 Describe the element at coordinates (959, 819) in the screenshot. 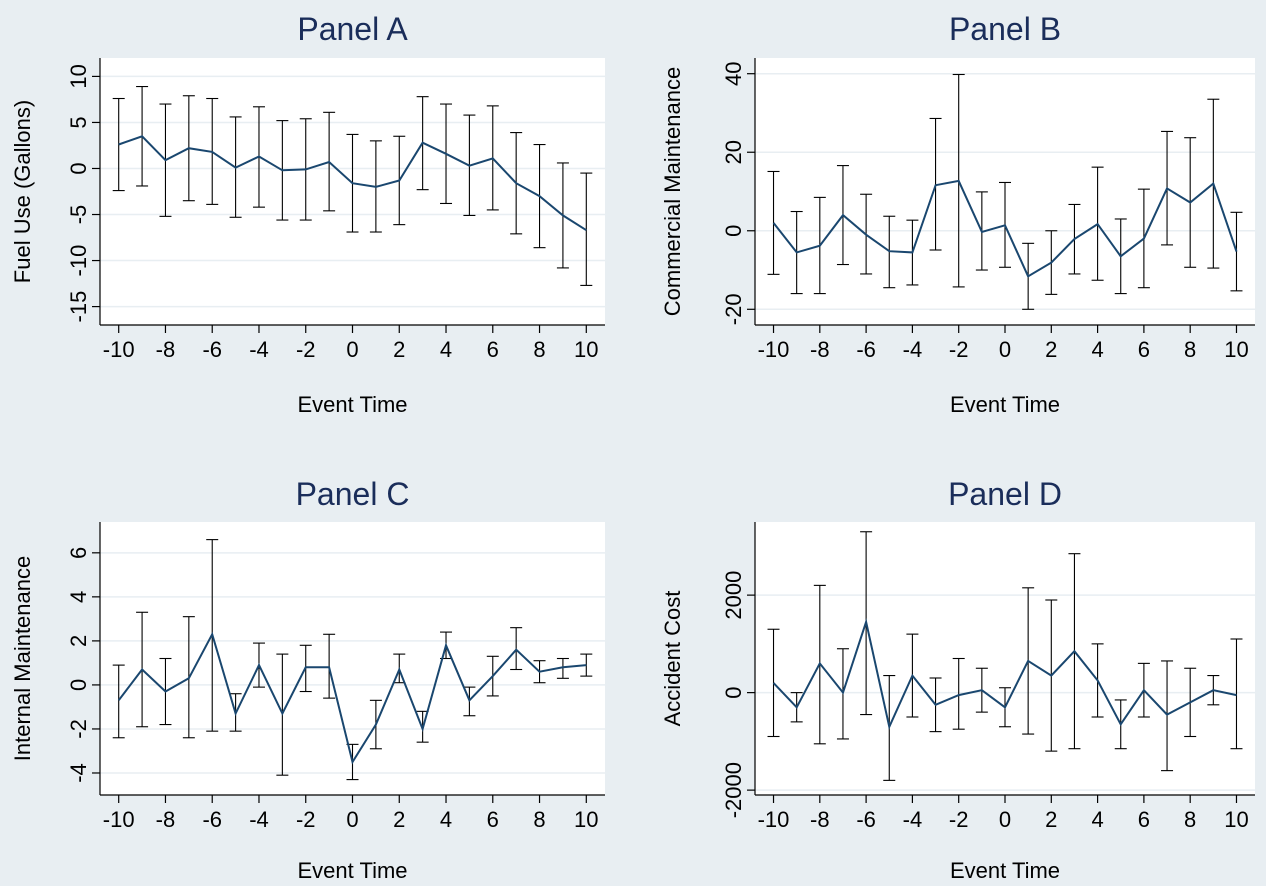

I see `x-tick-label-d-4: -2` at that location.